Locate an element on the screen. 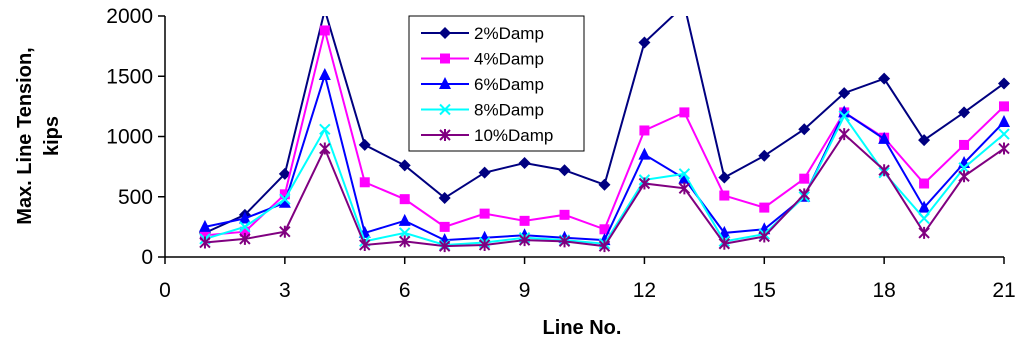 This screenshot has width=1020, height=345. y-tick-label: 0 is located at coordinates (147, 257).